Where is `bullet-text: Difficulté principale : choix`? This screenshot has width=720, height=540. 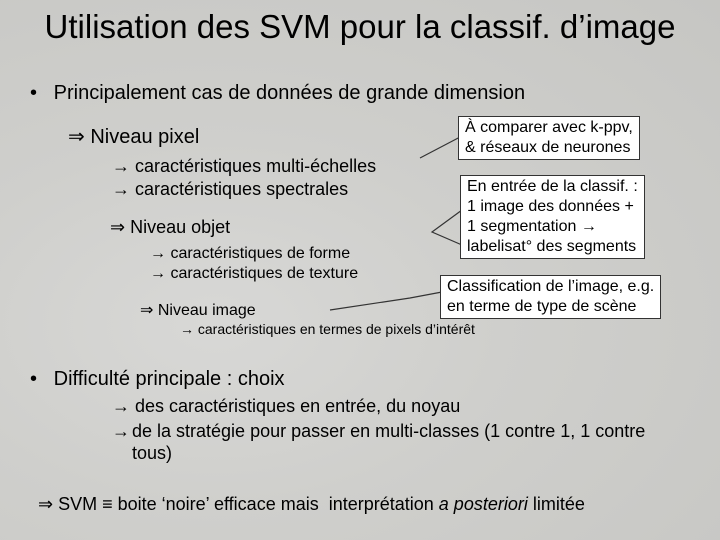 bullet-text: Difficulté principale : choix is located at coordinates (169, 379).